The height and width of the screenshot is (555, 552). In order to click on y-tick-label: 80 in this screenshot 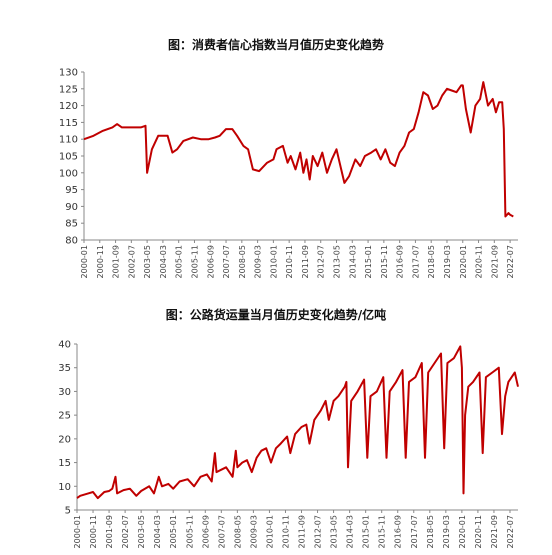, I will do `click(71, 241)`.